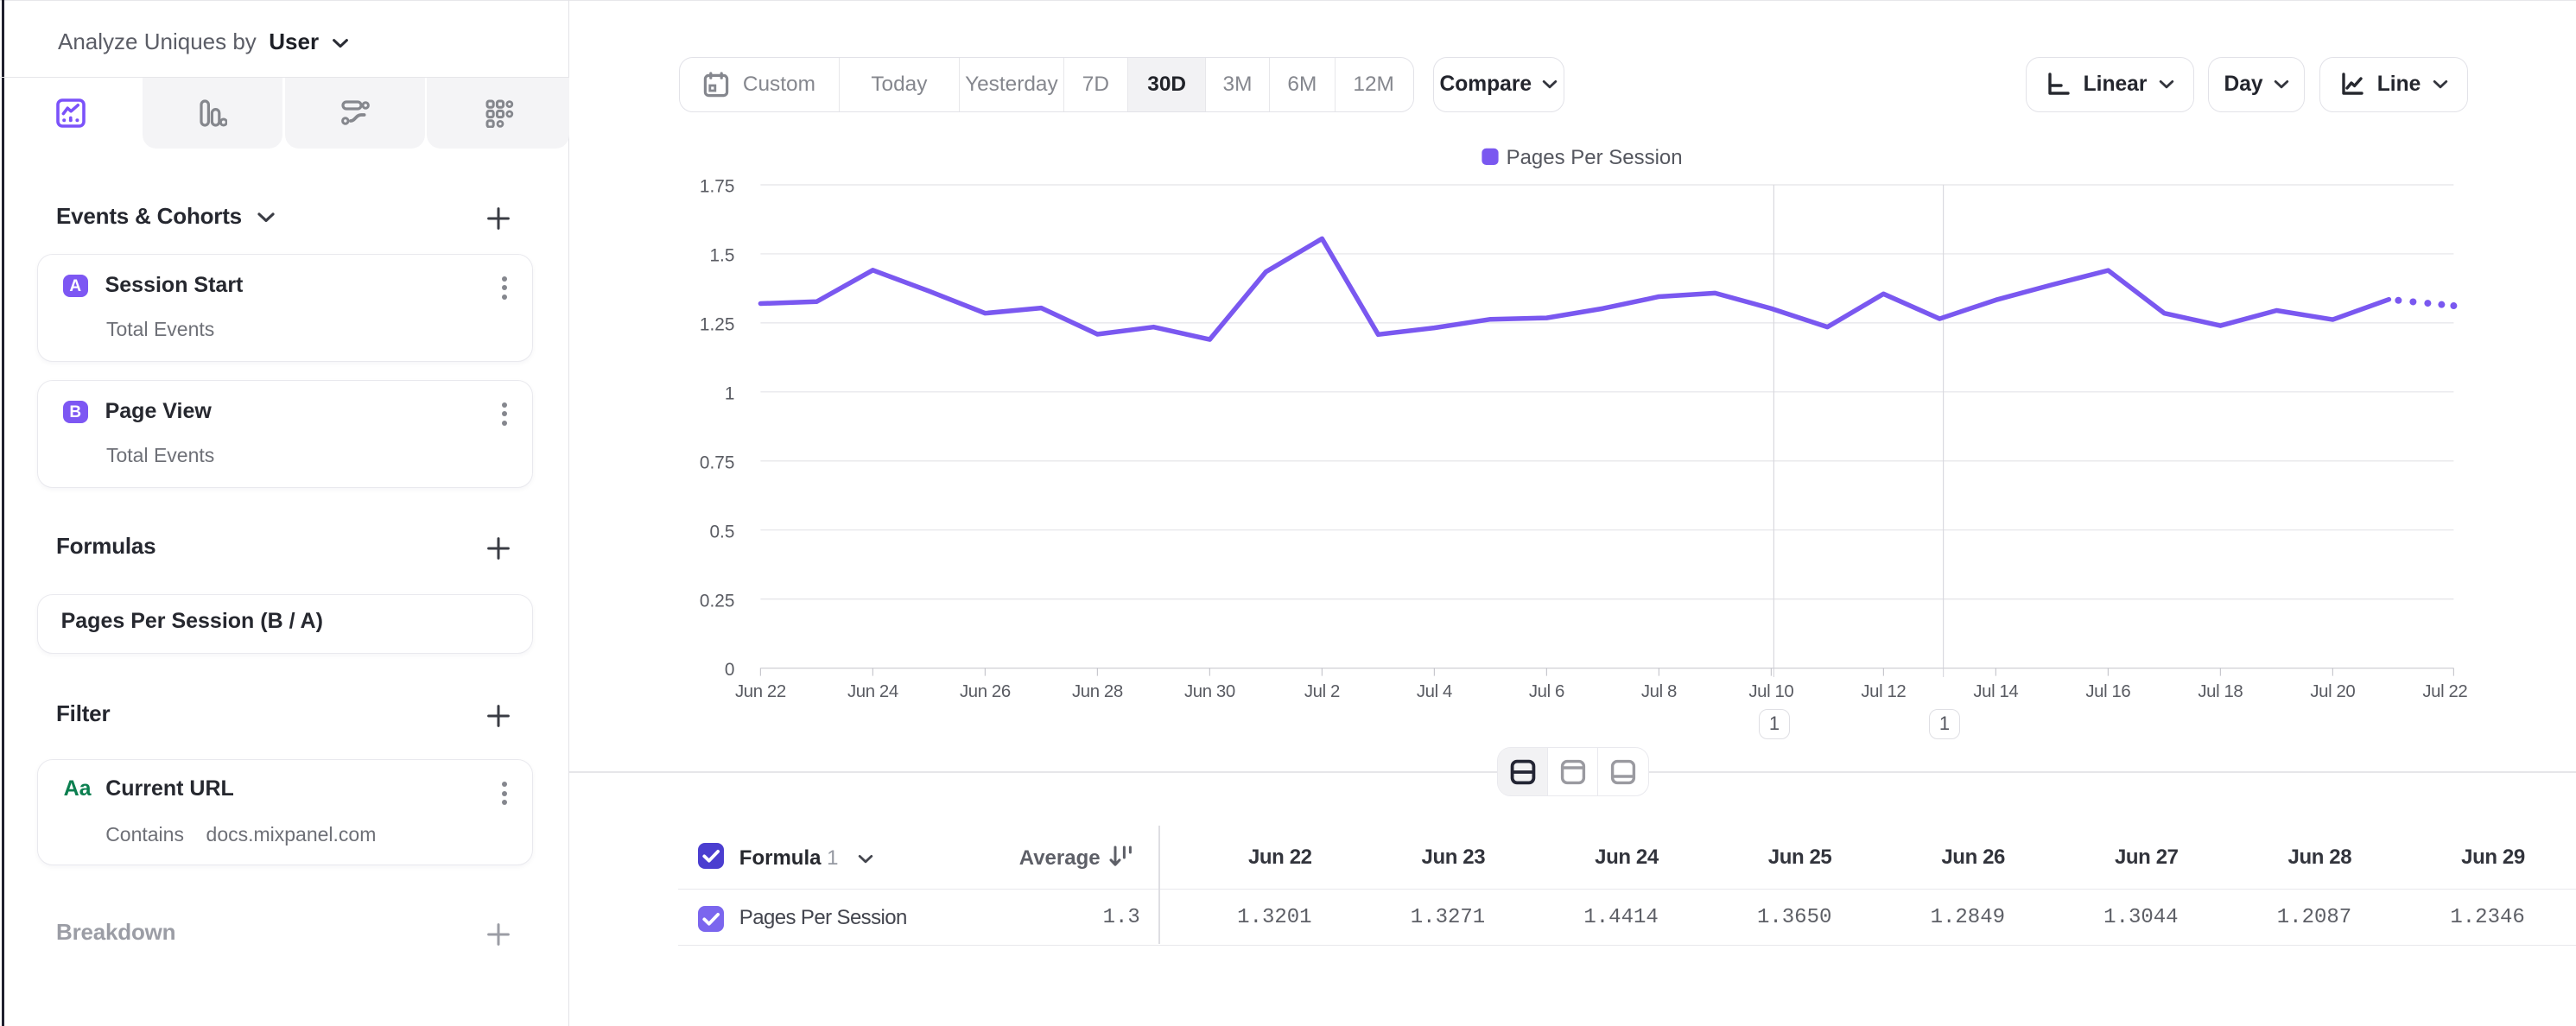 The image size is (2576, 1026). What do you see at coordinates (721, 532) in the screenshot?
I see `svg-text: 0.5` at bounding box center [721, 532].